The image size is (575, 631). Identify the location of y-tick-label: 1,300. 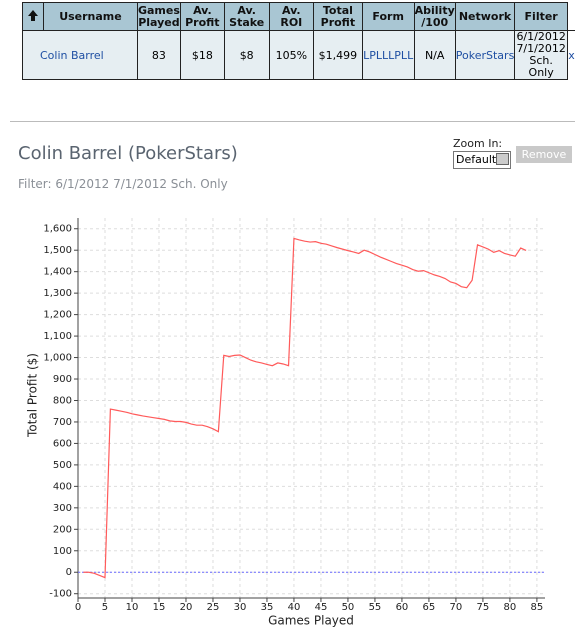
(57, 293).